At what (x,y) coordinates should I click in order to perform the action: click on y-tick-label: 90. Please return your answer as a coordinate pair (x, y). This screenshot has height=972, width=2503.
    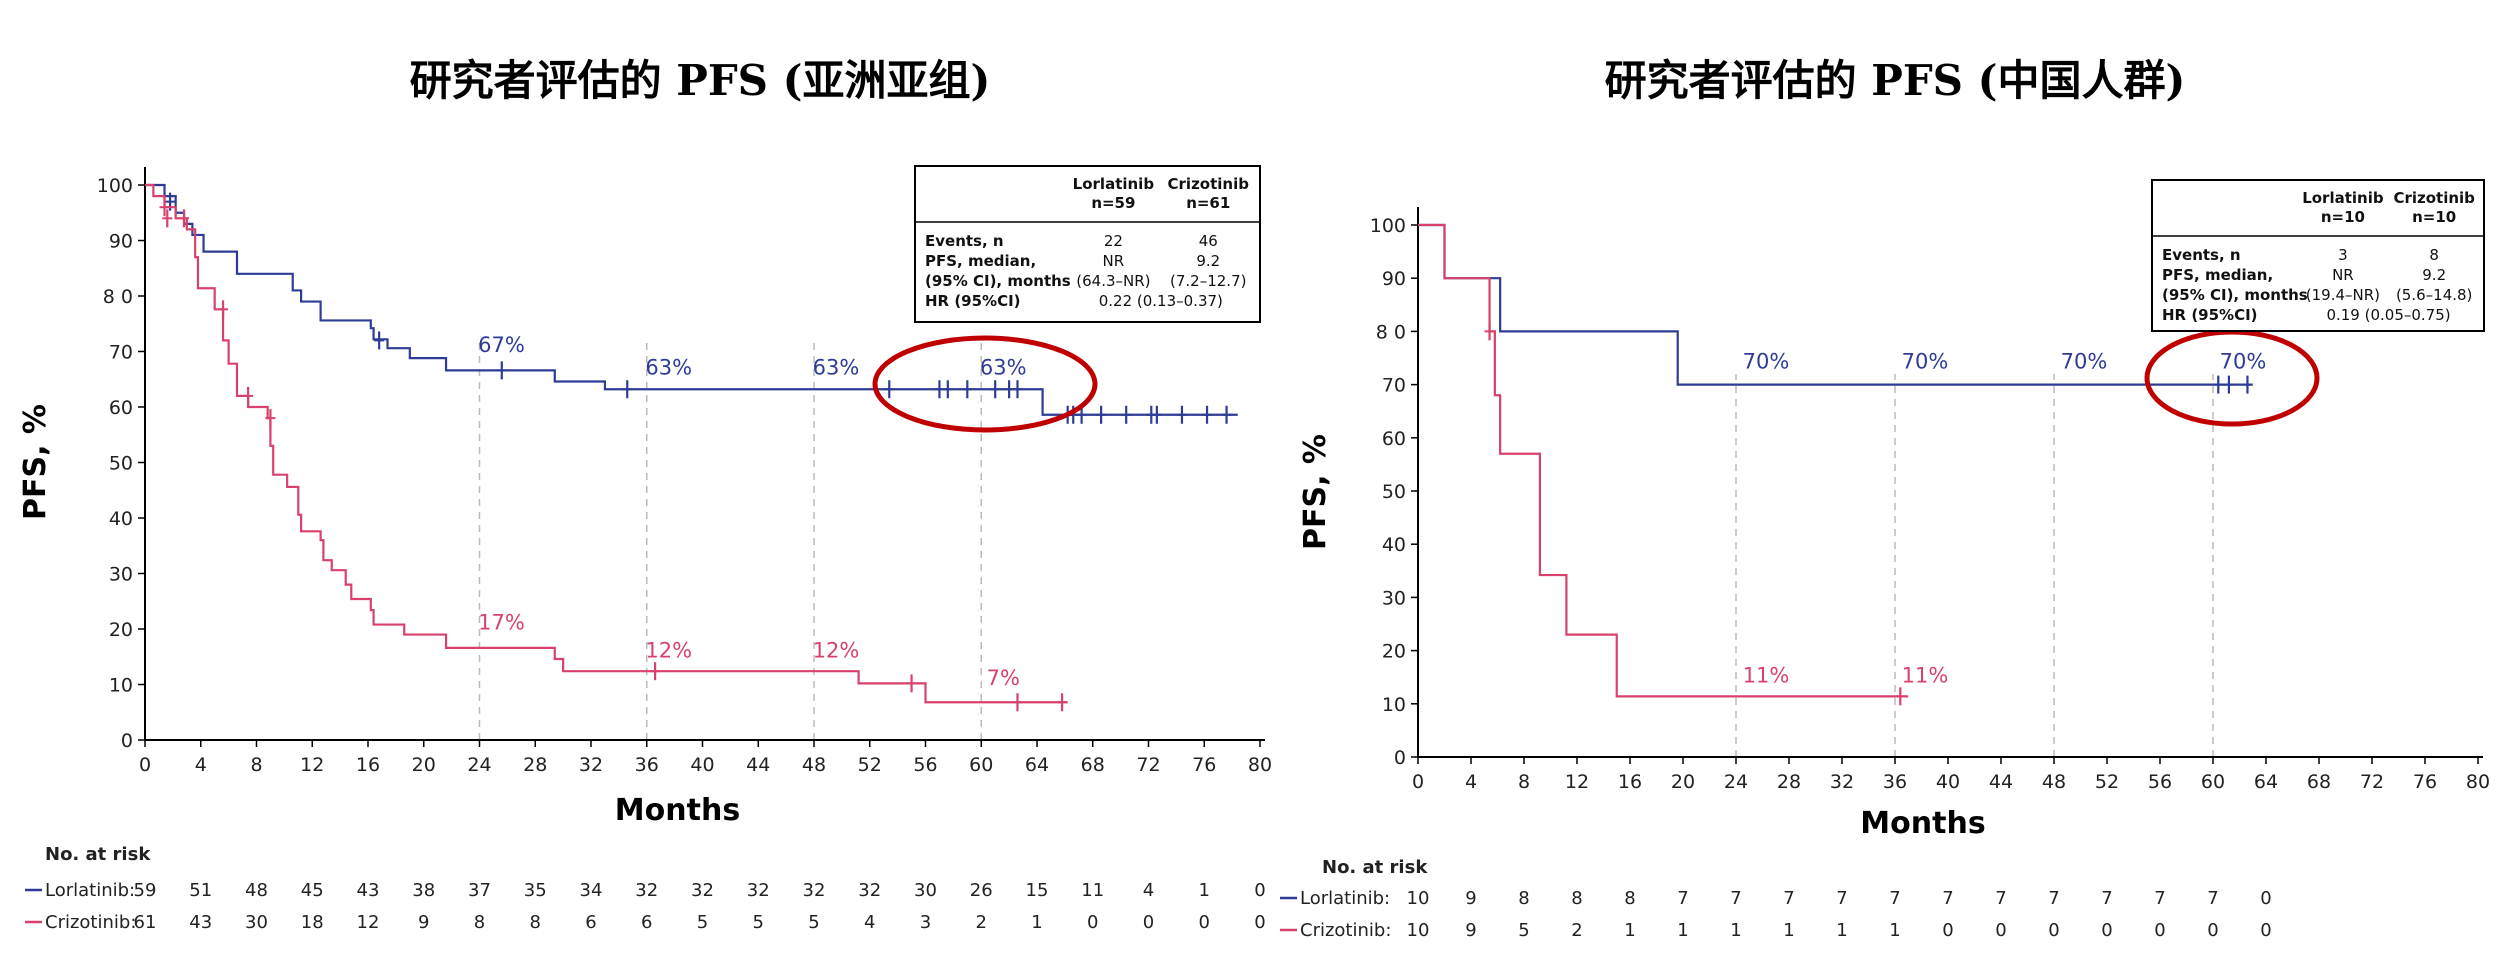
    Looking at the image, I should click on (121, 242).